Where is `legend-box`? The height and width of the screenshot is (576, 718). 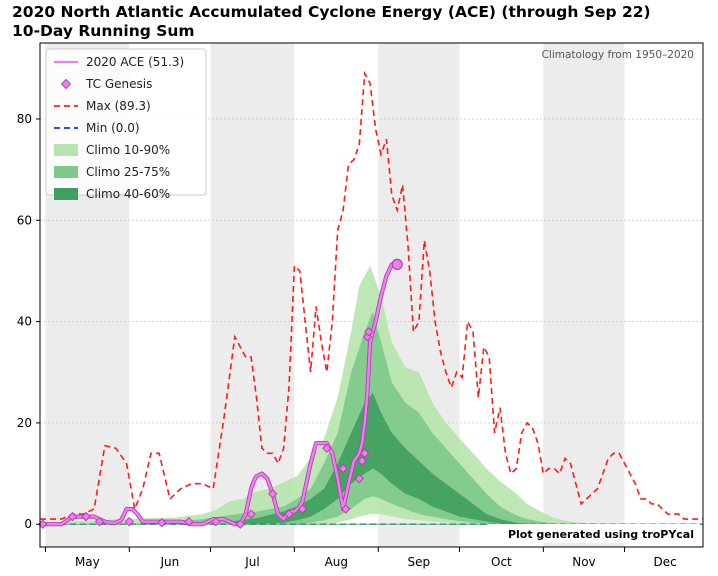 legend-box is located at coordinates (126, 122).